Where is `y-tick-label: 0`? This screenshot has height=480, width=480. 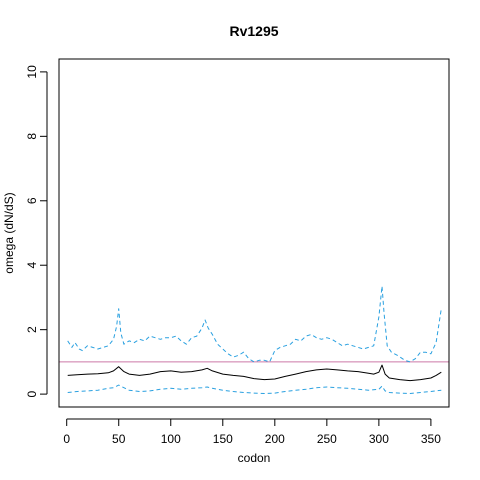 y-tick-label: 0 is located at coordinates (32, 393).